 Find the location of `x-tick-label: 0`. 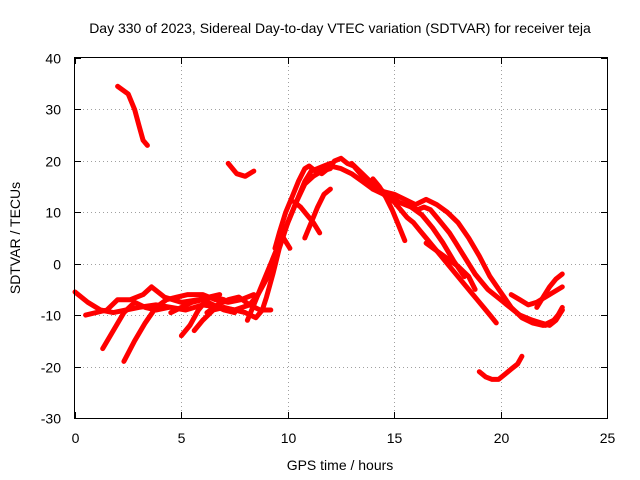

x-tick-label: 0 is located at coordinates (76, 438).